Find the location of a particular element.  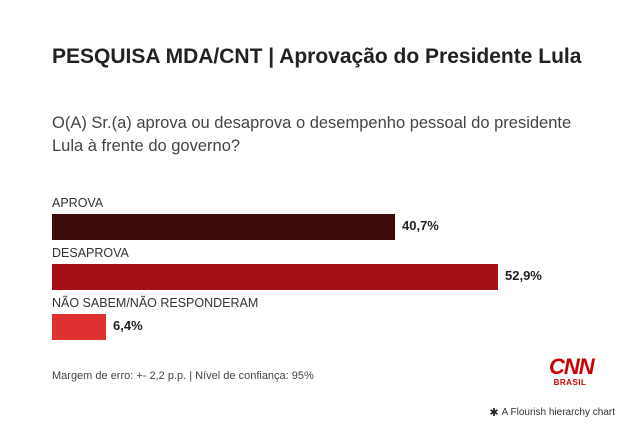

bar-row: NÃO SABEM/NÃO RESPONDERAM 6,4% is located at coordinates (332, 321).